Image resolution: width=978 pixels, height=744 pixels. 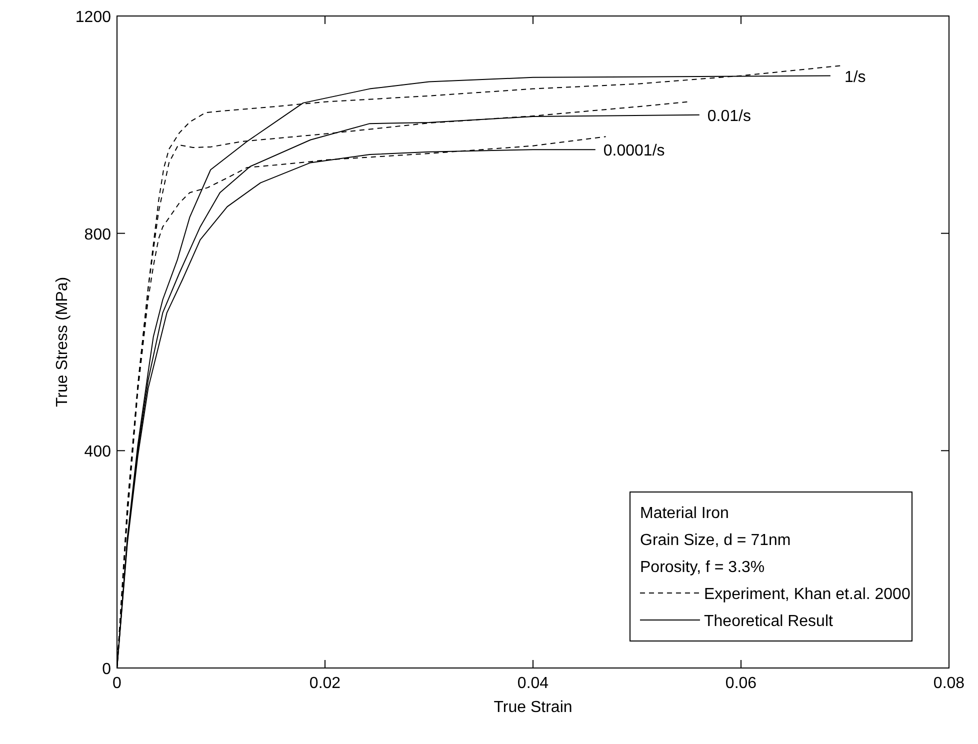 I want to click on x-tick-label: 0, so click(x=117, y=683).